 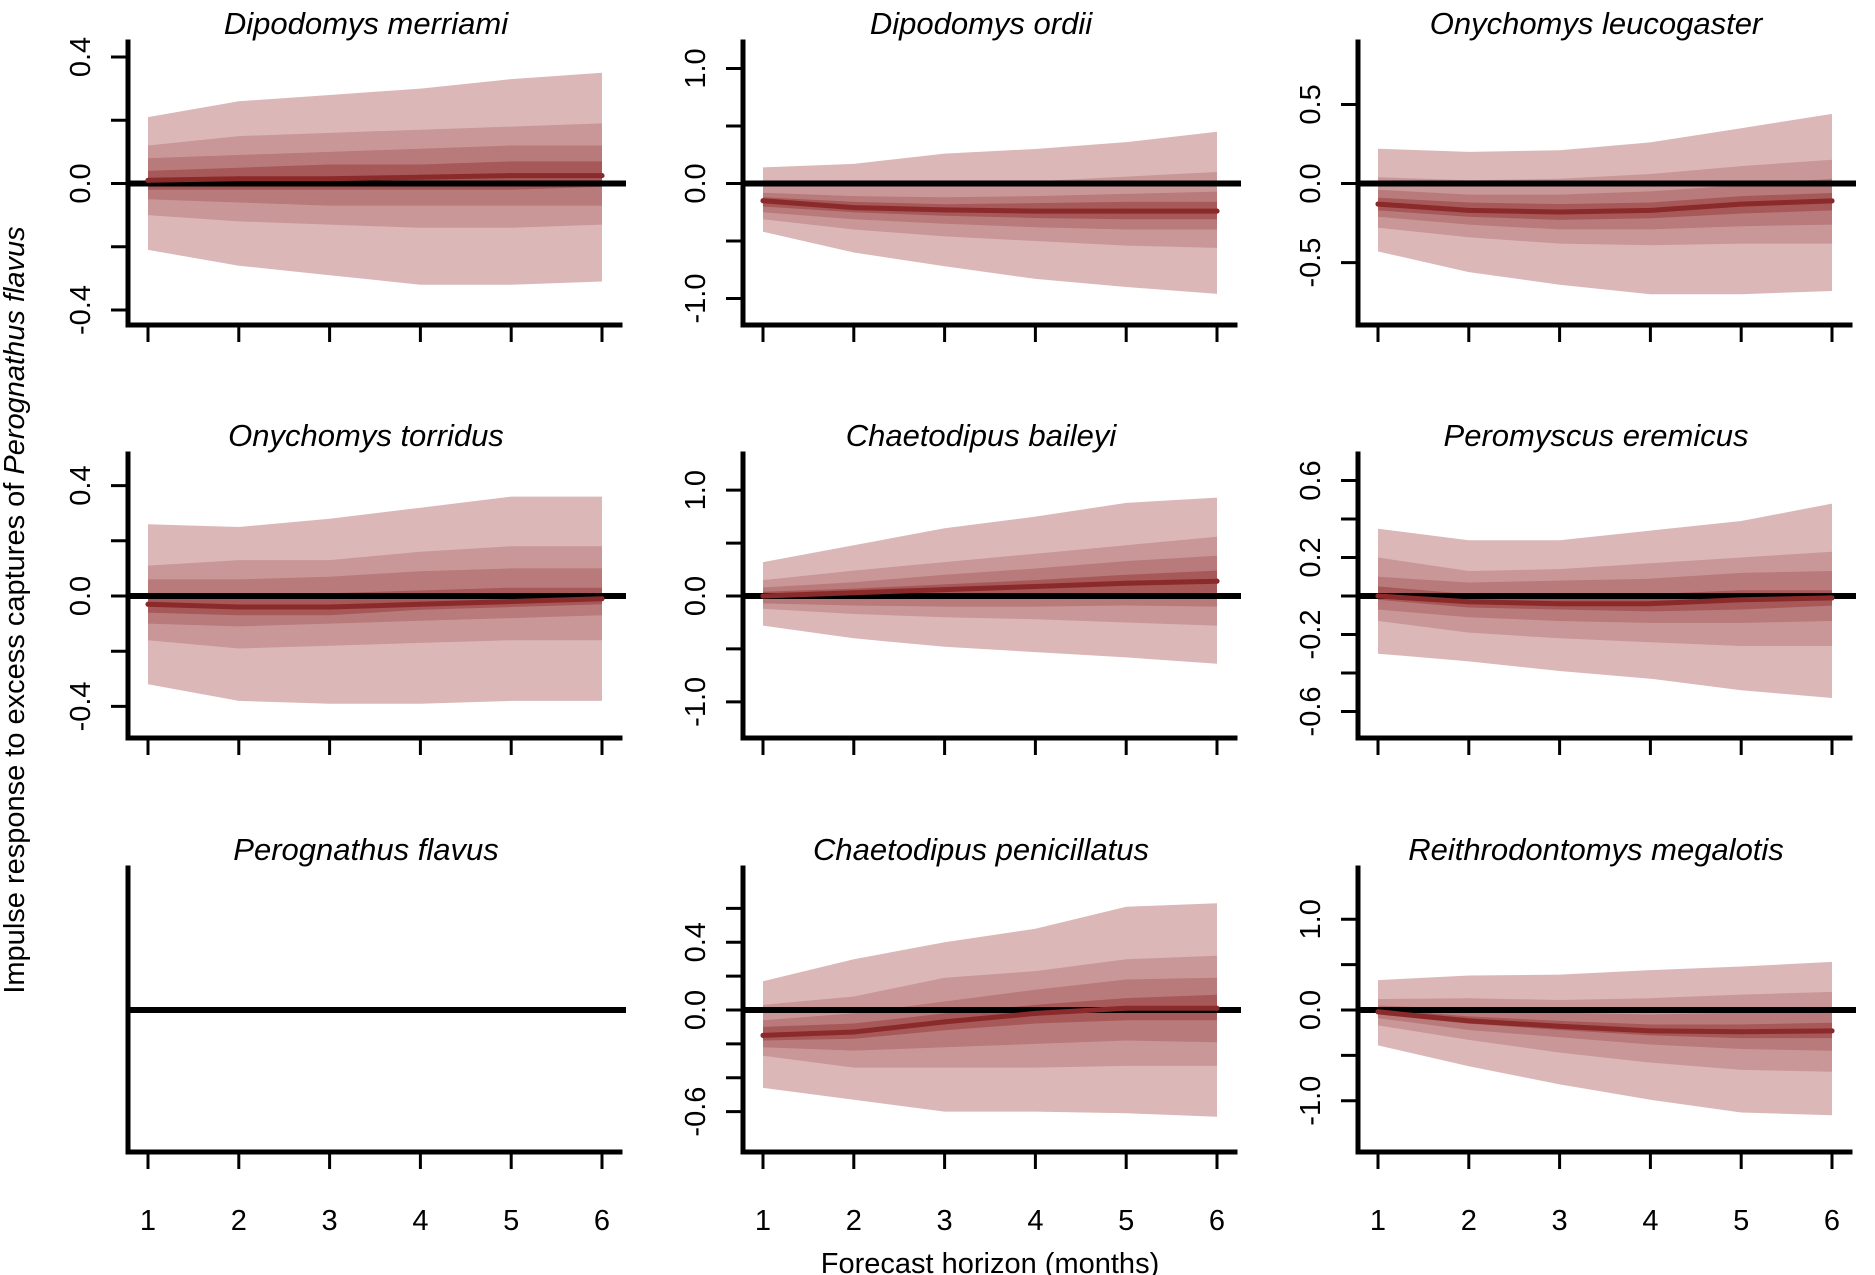 What do you see at coordinates (1311, 480) in the screenshot?
I see `y-tick-label: 0.6` at bounding box center [1311, 480].